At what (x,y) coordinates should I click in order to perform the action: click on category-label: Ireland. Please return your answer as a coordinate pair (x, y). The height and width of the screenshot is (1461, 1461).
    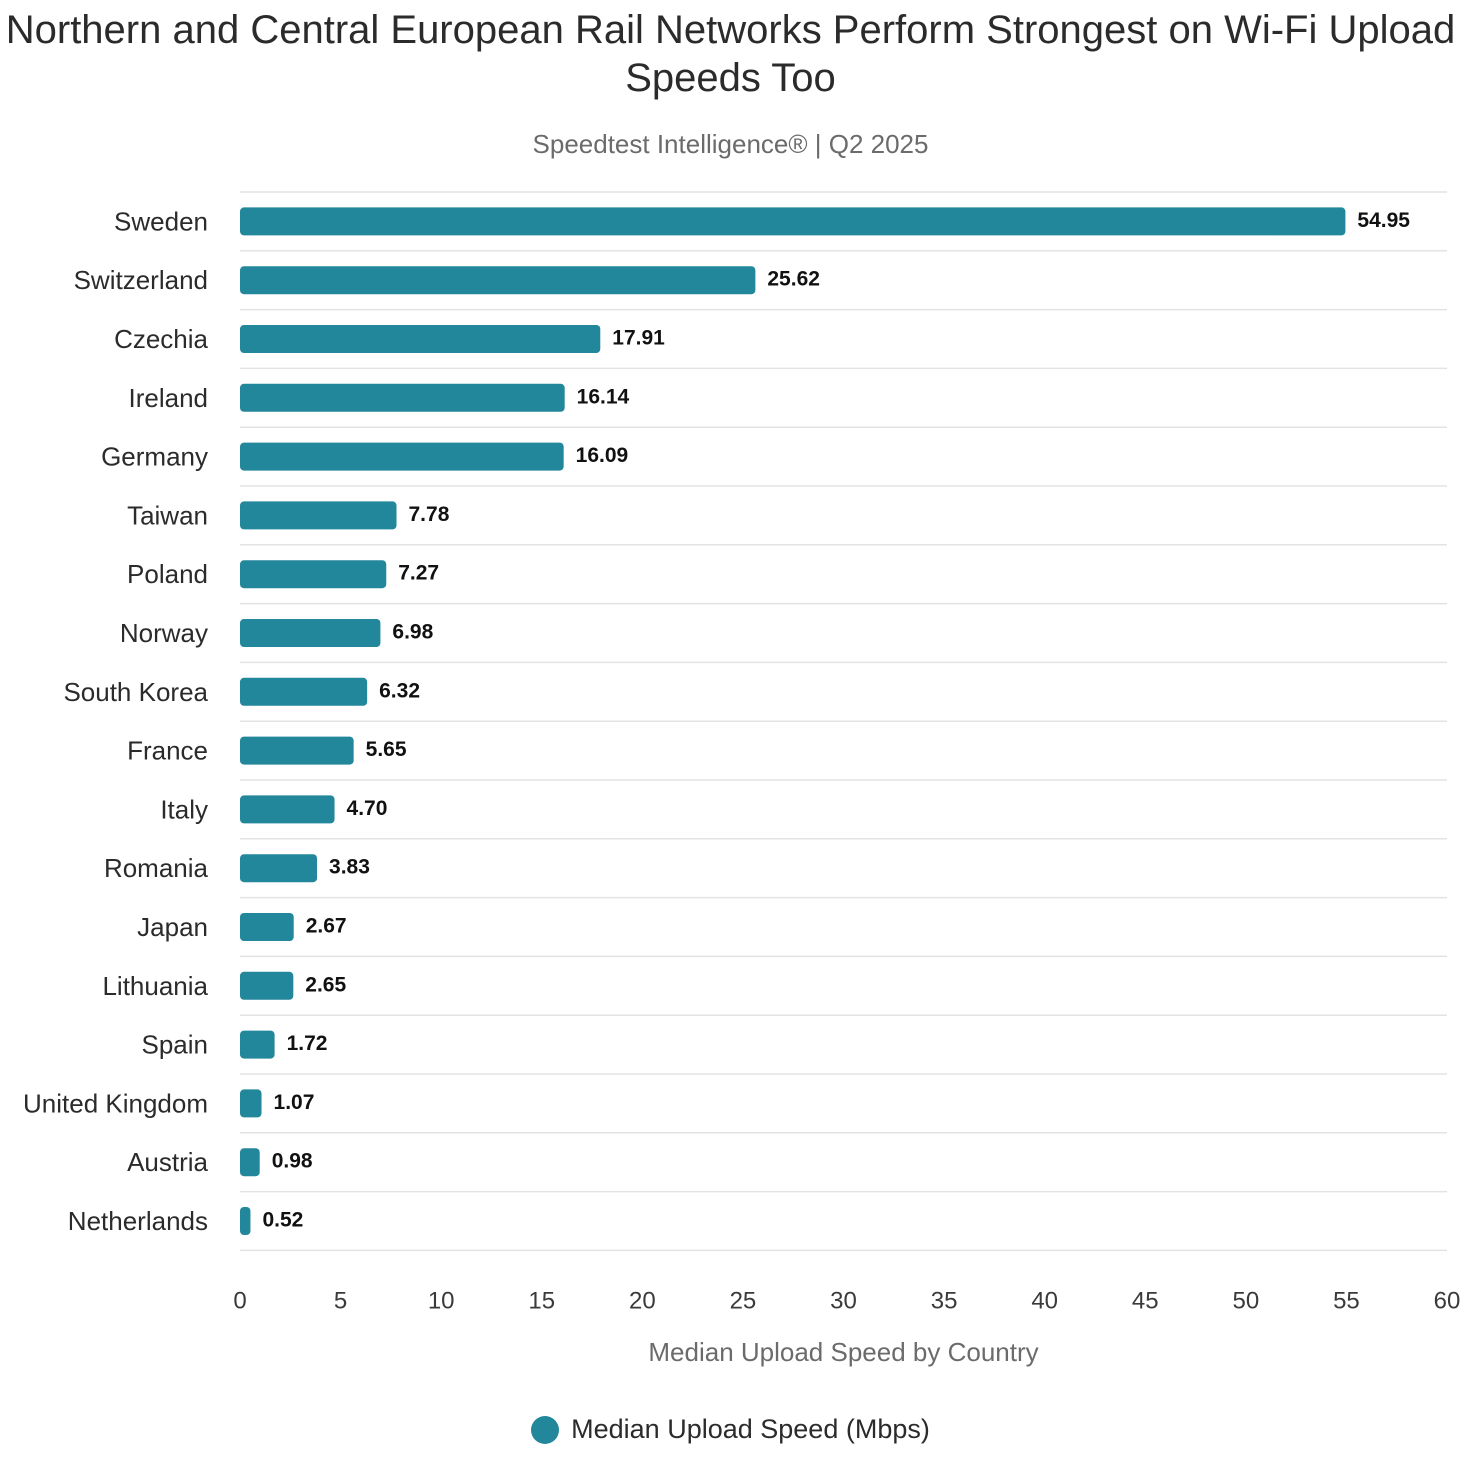
    Looking at the image, I should click on (169, 398).